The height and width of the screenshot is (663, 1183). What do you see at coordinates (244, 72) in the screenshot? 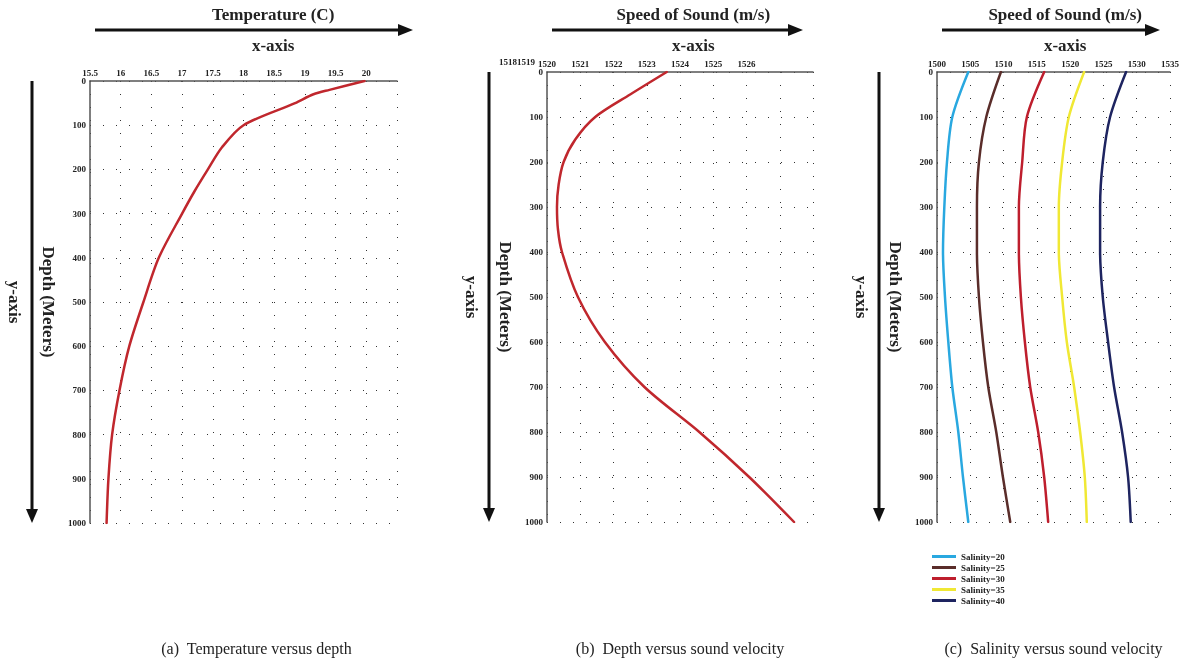
I see `x-tick-label: 18` at bounding box center [244, 72].